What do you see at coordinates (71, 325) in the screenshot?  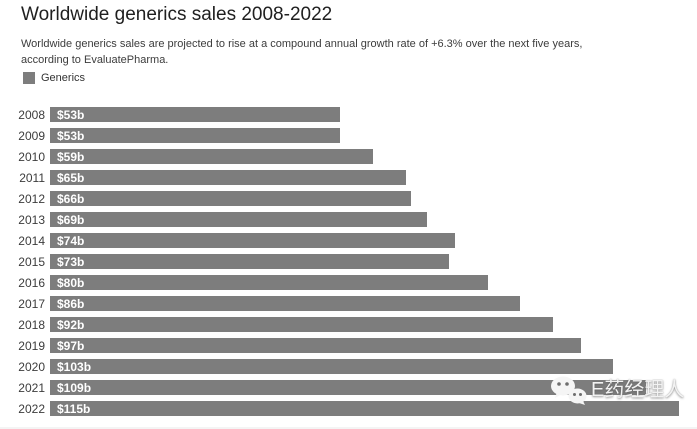 I see `bar-value-label-2018: $92b` at bounding box center [71, 325].